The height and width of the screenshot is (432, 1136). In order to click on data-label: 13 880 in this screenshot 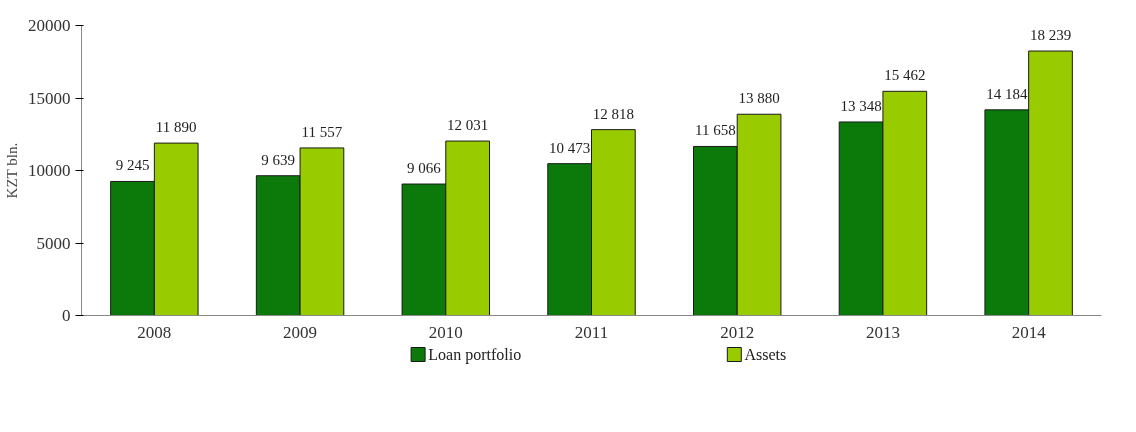, I will do `click(759, 98)`.